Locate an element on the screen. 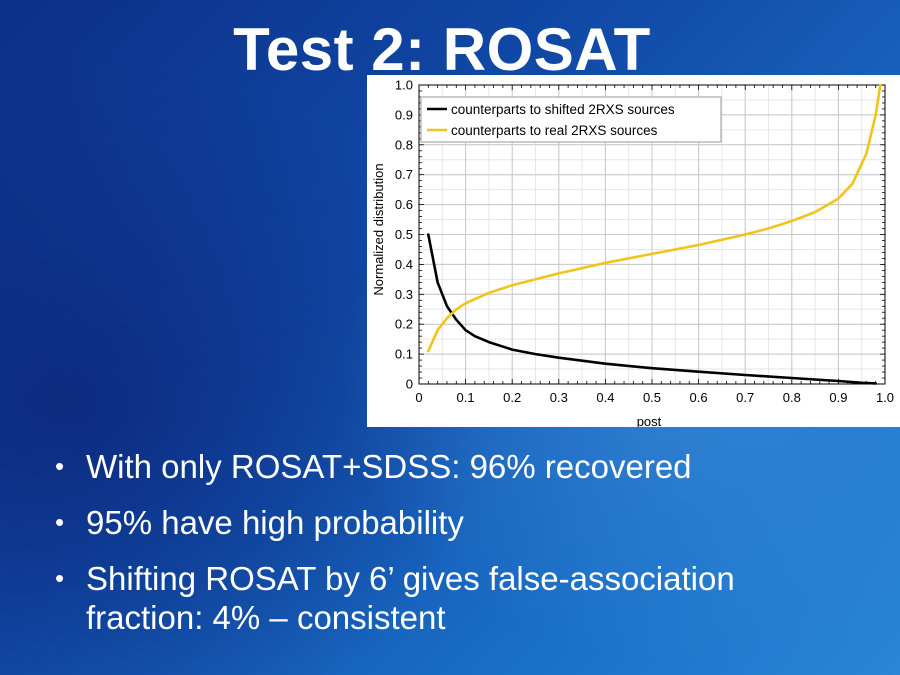 The height and width of the screenshot is (675, 900). bullet-text: With only ROSAT+SDSS: 96% recovered is located at coordinates (389, 466).